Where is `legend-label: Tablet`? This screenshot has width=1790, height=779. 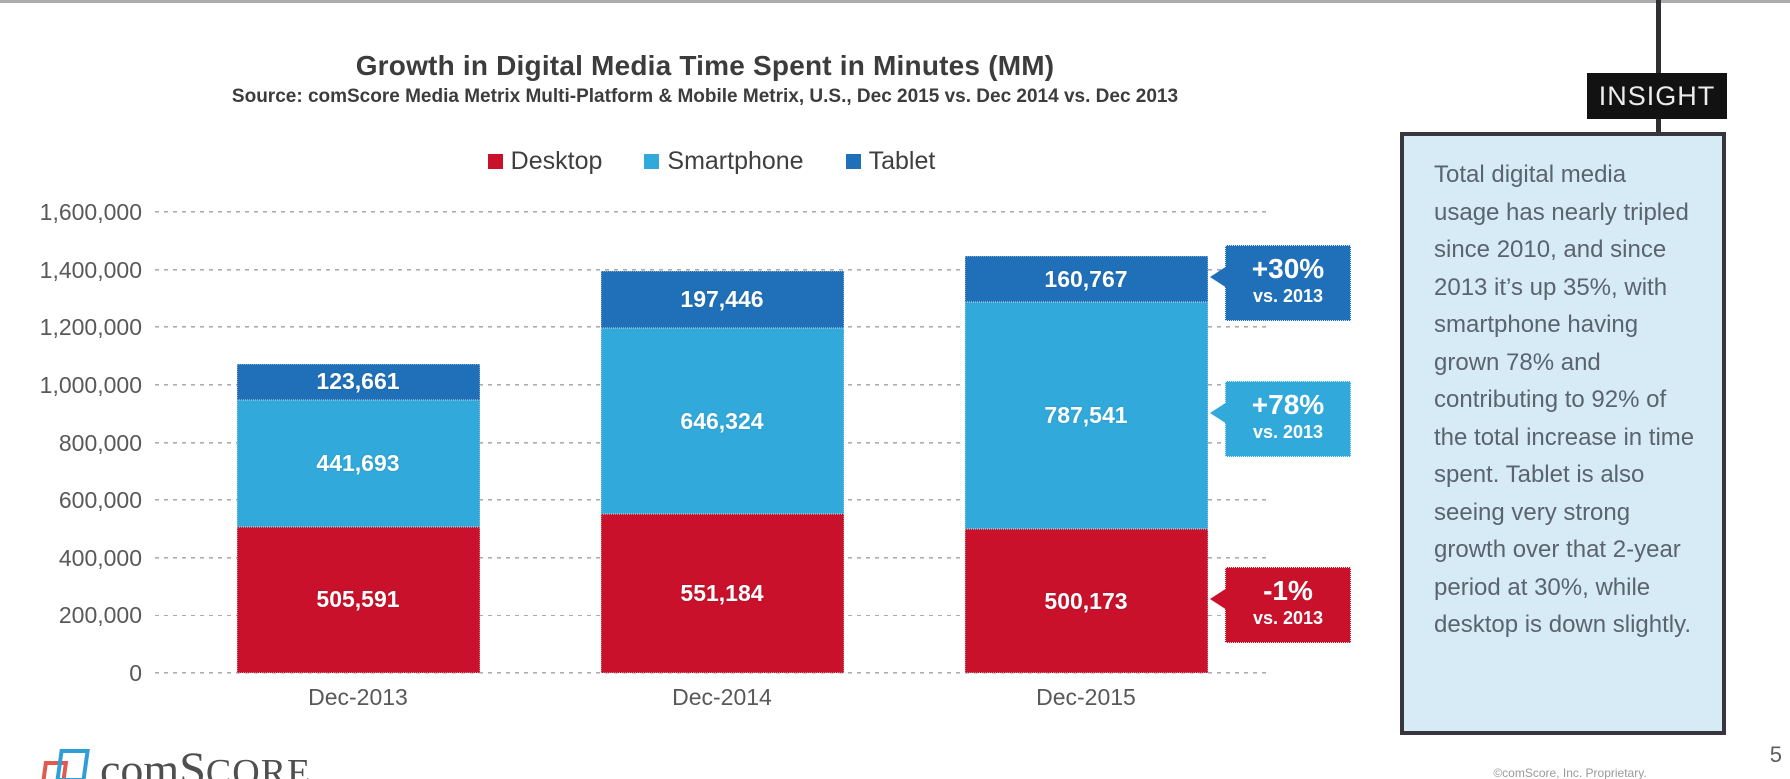
legend-label: Tablet is located at coordinates (902, 160).